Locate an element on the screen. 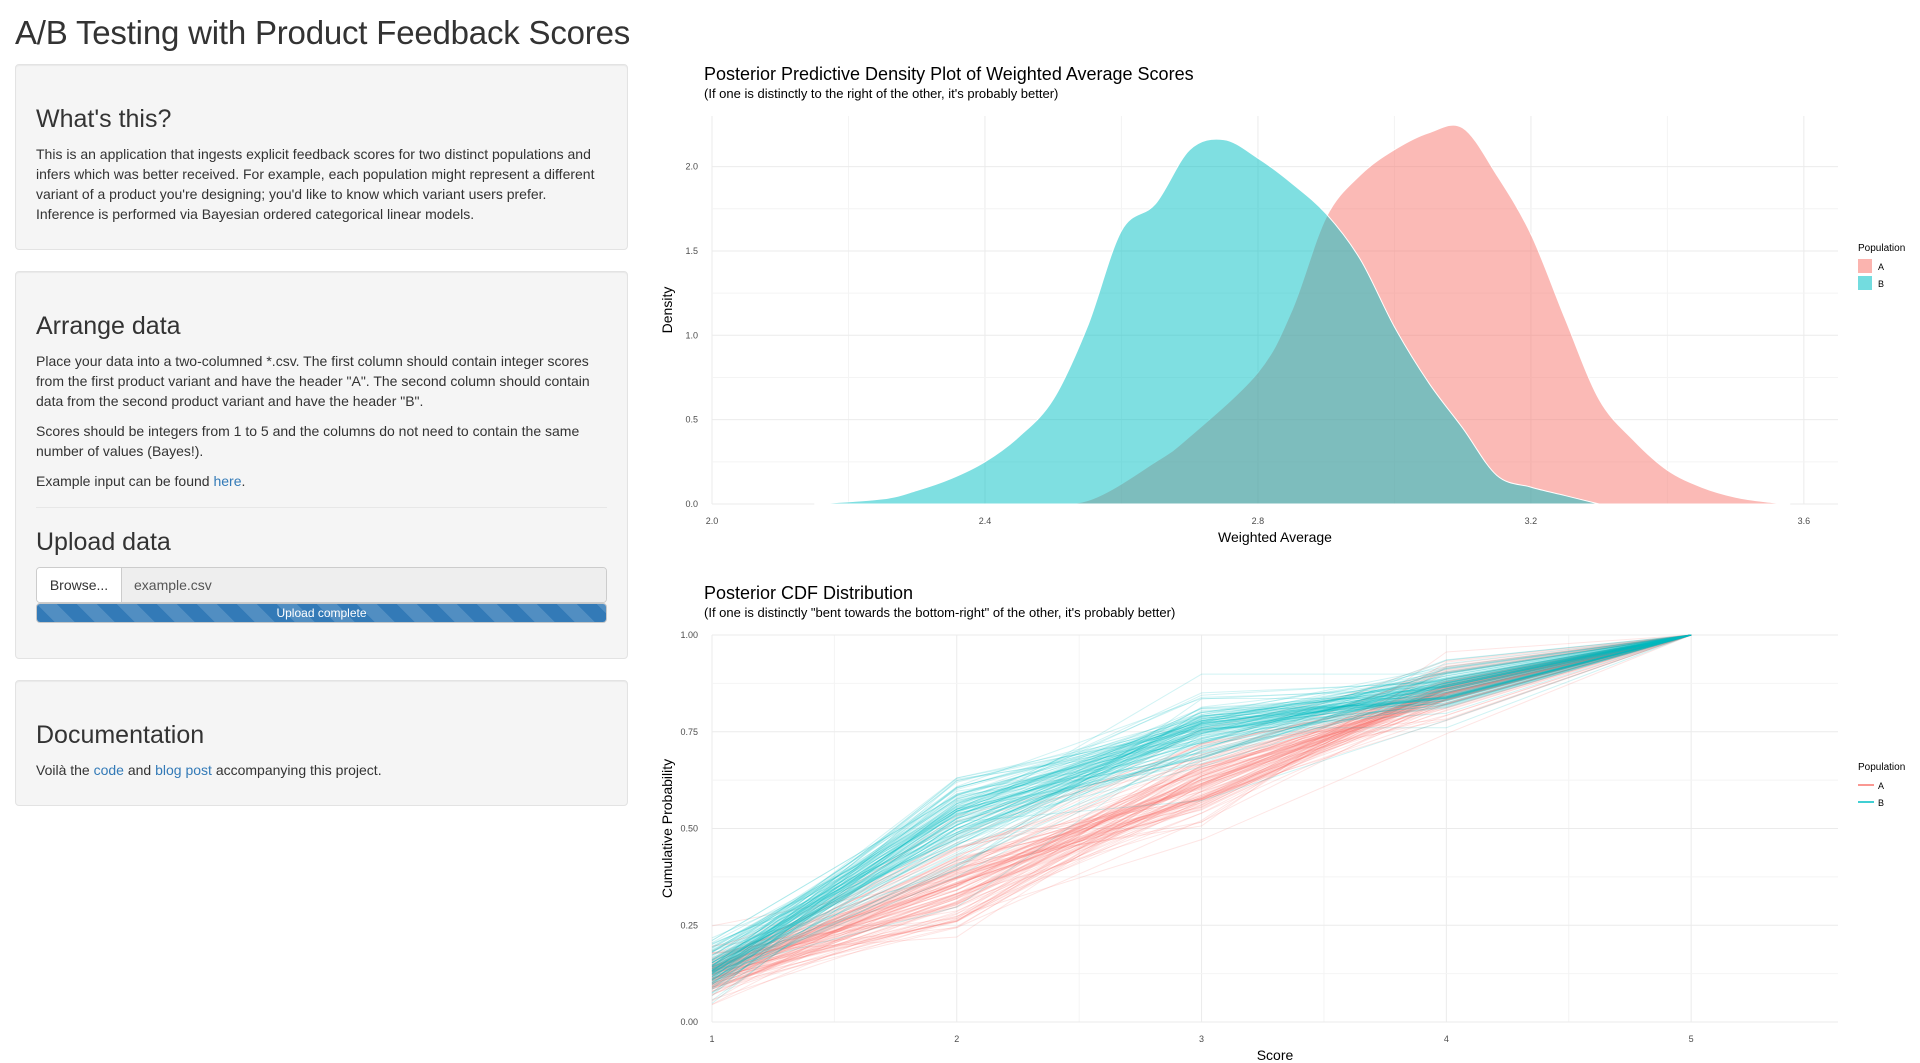  about-heading: What's this? is located at coordinates (104, 119).